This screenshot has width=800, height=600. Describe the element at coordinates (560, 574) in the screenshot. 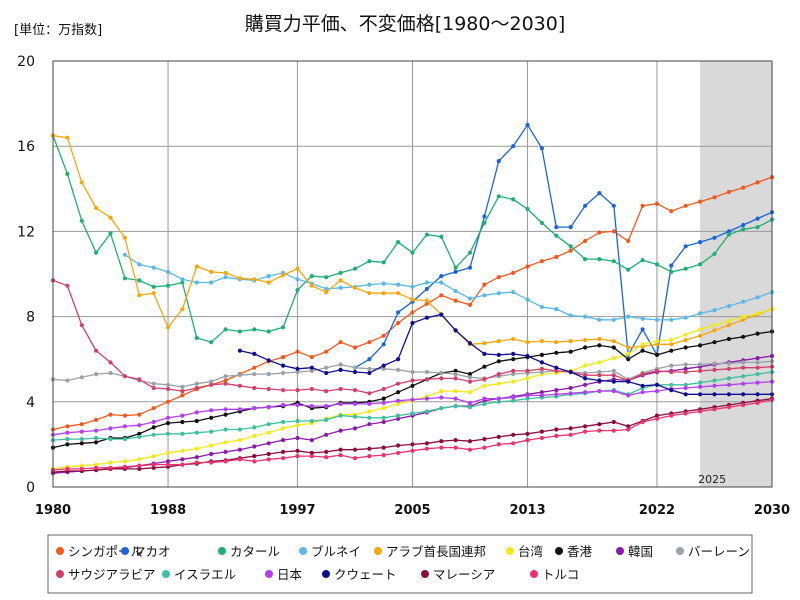

I see `legend-label: トルコ` at that location.